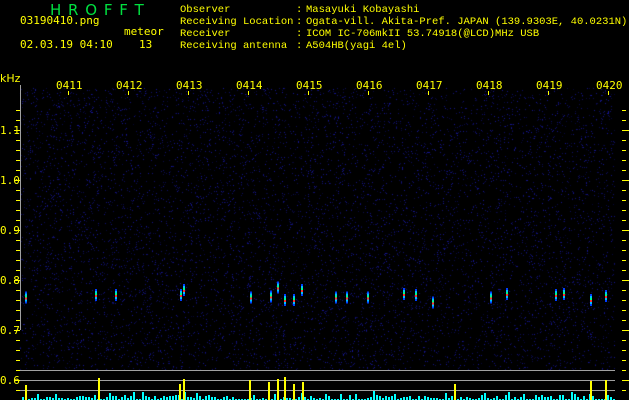 The height and width of the screenshot is (400, 629). What do you see at coordinates (146, 44) in the screenshot?
I see `meteor-count: 13` at bounding box center [146, 44].